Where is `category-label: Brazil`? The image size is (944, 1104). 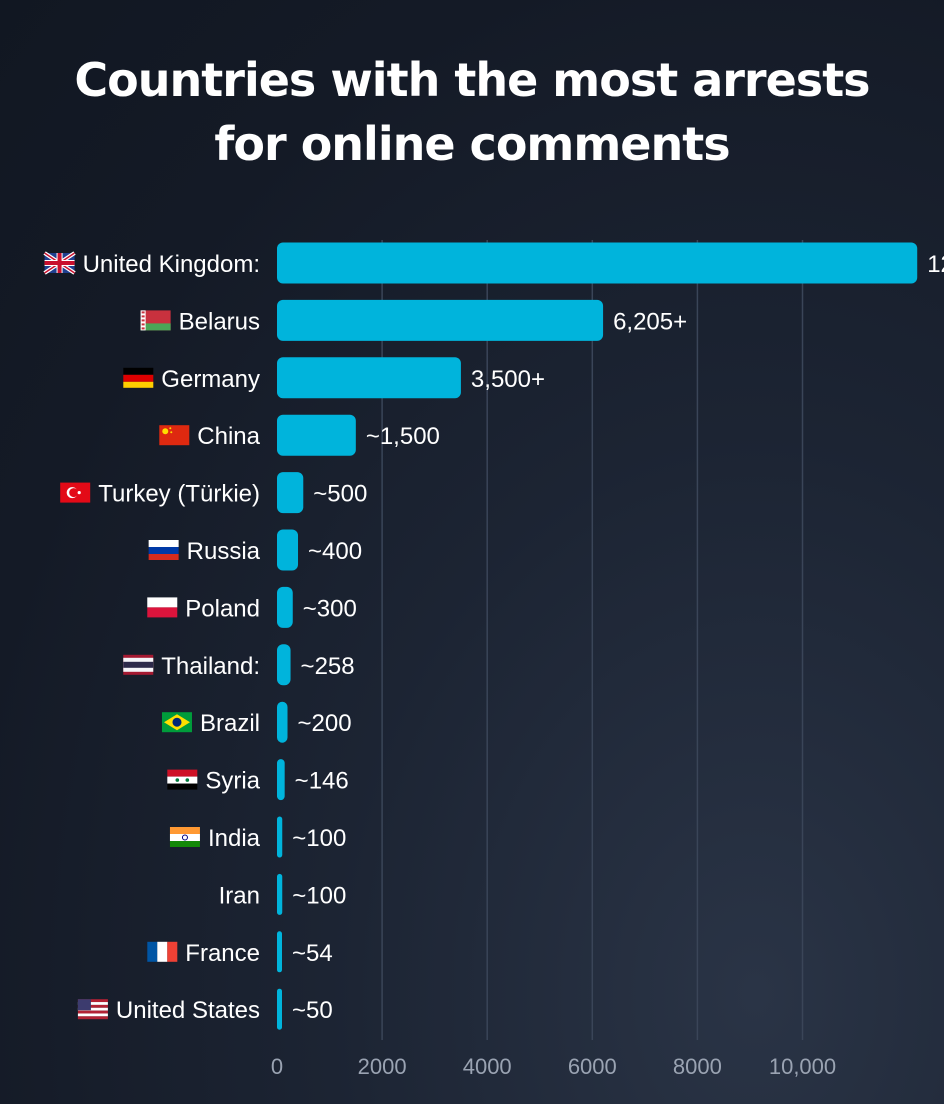
category-label: Brazil is located at coordinates (230, 723).